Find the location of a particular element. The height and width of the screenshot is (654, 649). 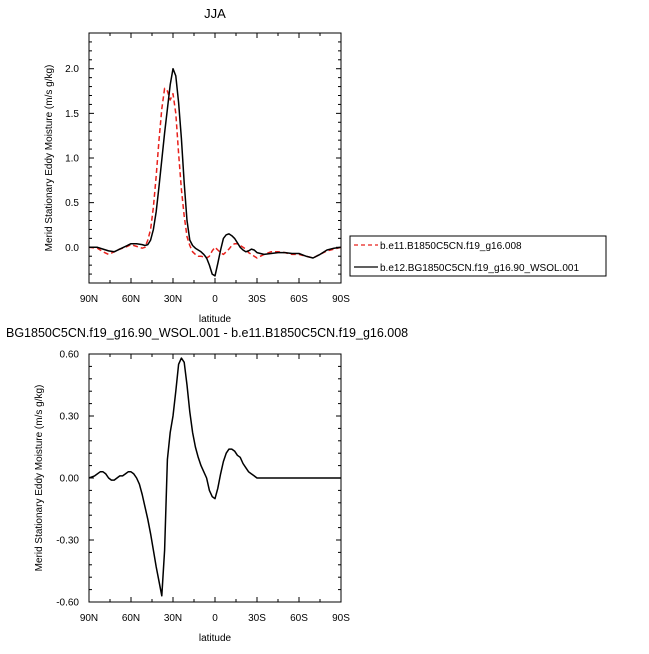

legend-box is located at coordinates (478, 256).